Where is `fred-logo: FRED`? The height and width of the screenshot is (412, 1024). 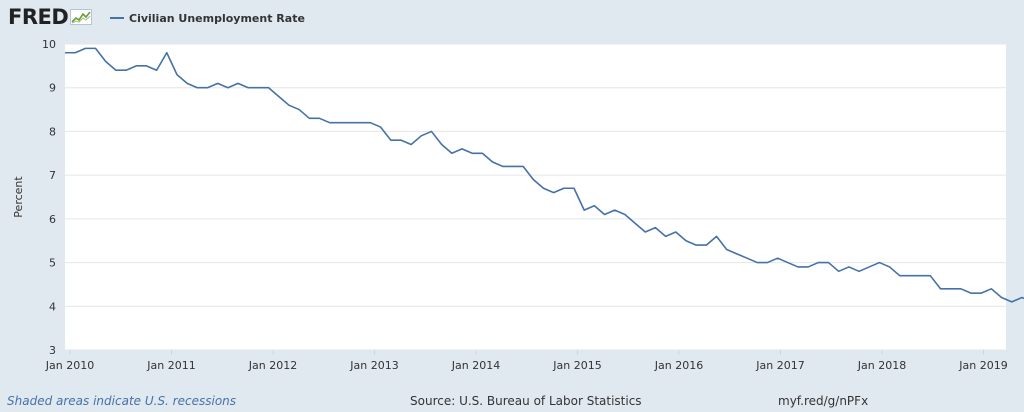
fred-logo: FRED is located at coordinates (50, 17).